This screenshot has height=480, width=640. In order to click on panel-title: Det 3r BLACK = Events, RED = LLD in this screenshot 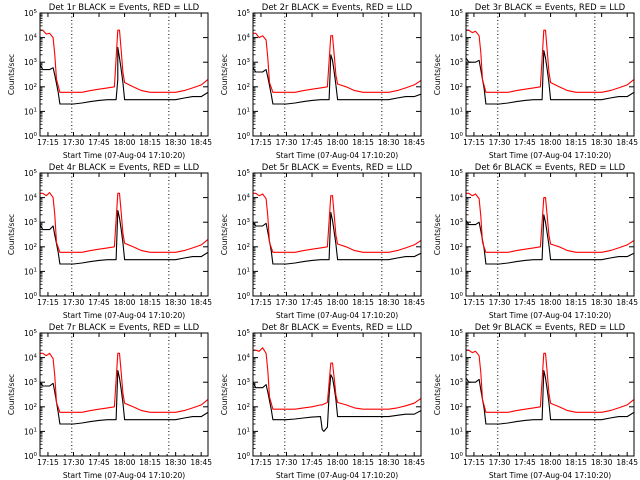, I will do `click(550, 8)`.